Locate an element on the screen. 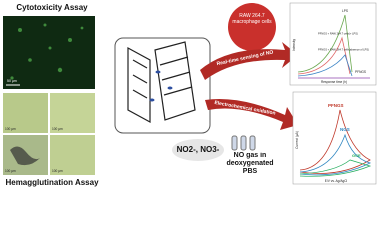 This screenshot has height=240, width=378. products-label: NO2-, NO3- is located at coordinates (198, 149).